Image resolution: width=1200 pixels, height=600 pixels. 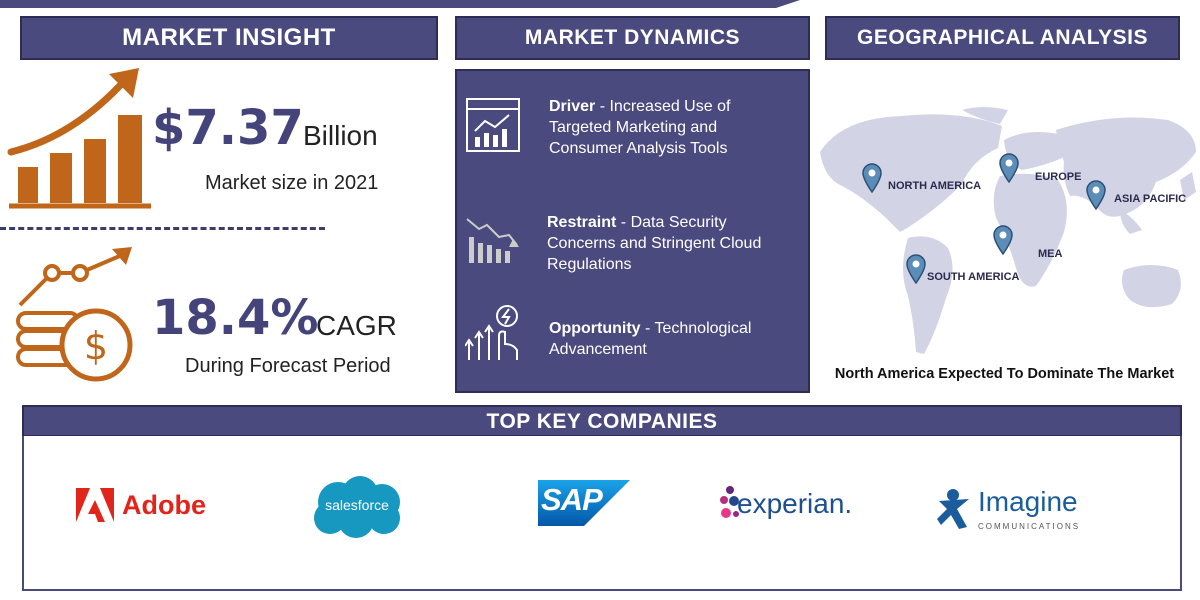 I want to click on market-size-value: $7.37, so click(x=228, y=128).